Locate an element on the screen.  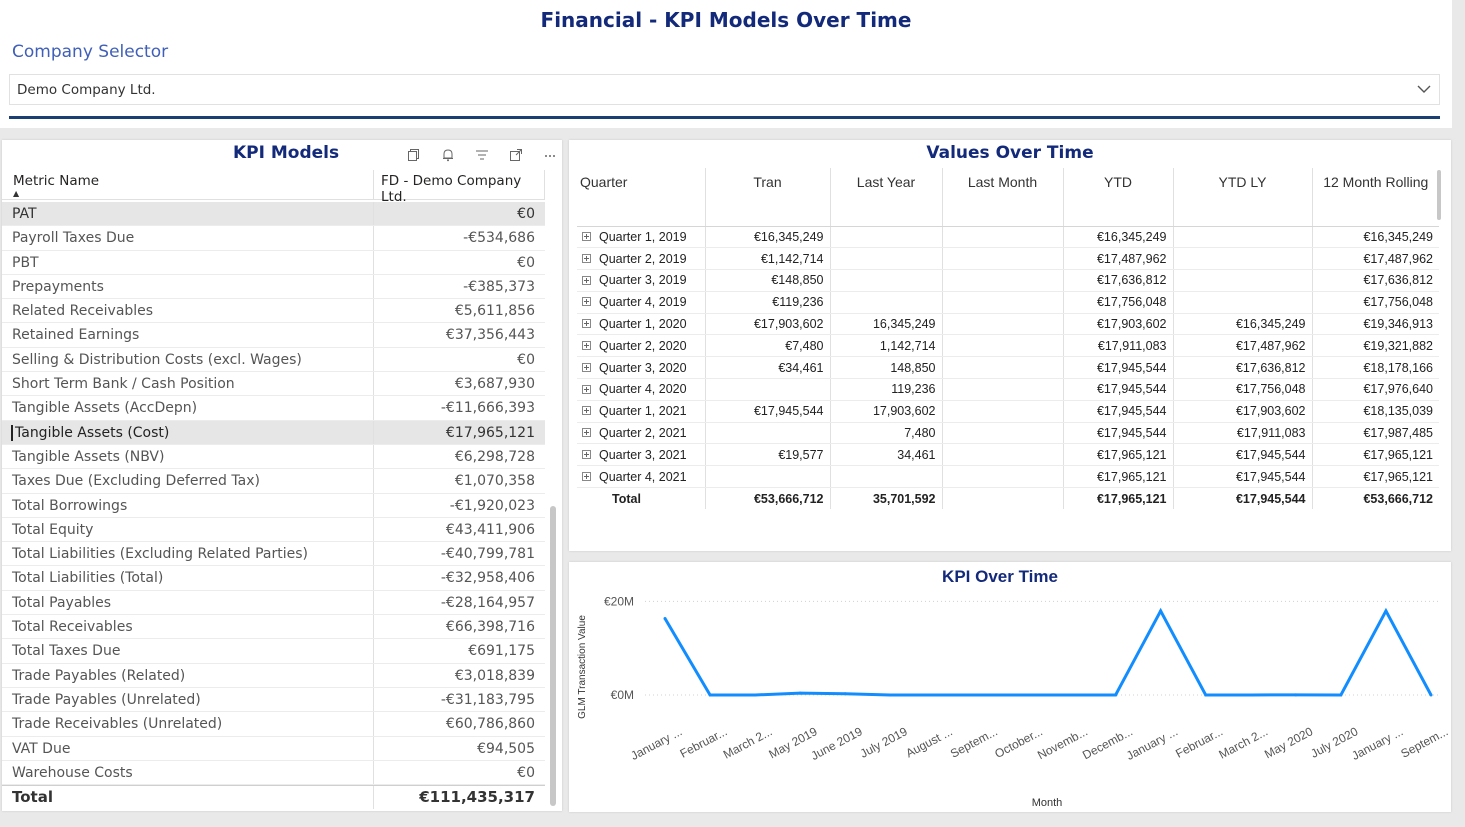
matrix-value-cell: 148,850 is located at coordinates (886, 368).